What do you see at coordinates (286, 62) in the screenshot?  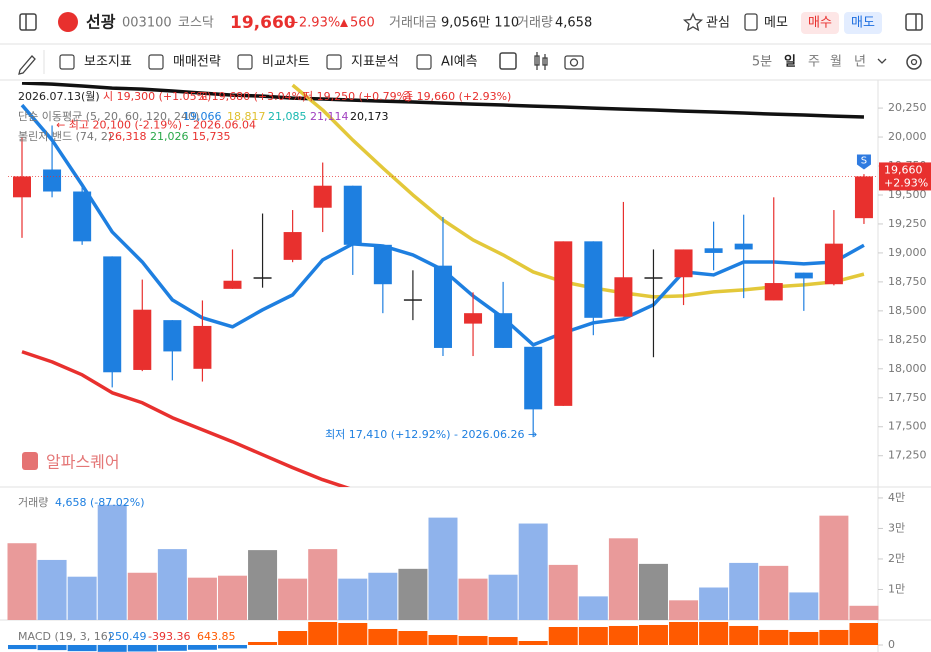 I see `tool-item: 비교차트` at bounding box center [286, 62].